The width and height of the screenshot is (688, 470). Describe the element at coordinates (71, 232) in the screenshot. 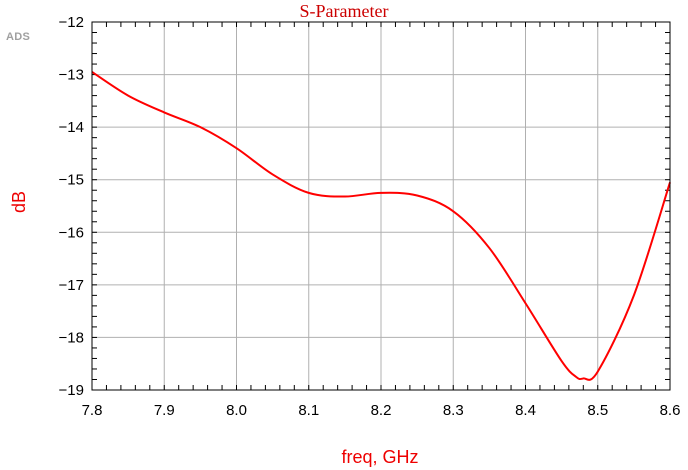

I see `y-tick-label: −16` at that location.